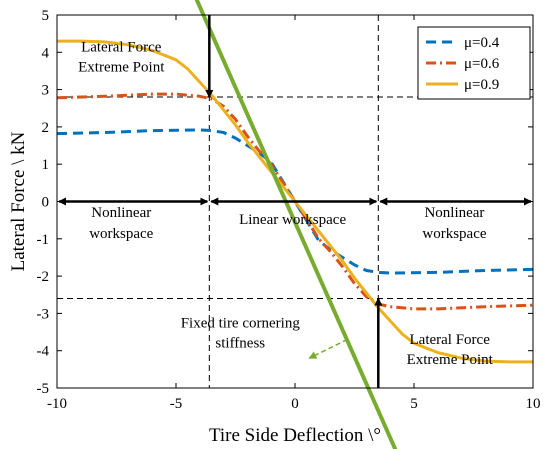 Image resolution: width=550 pixels, height=449 pixels. I want to click on y-tick-label: 3, so click(46, 91).